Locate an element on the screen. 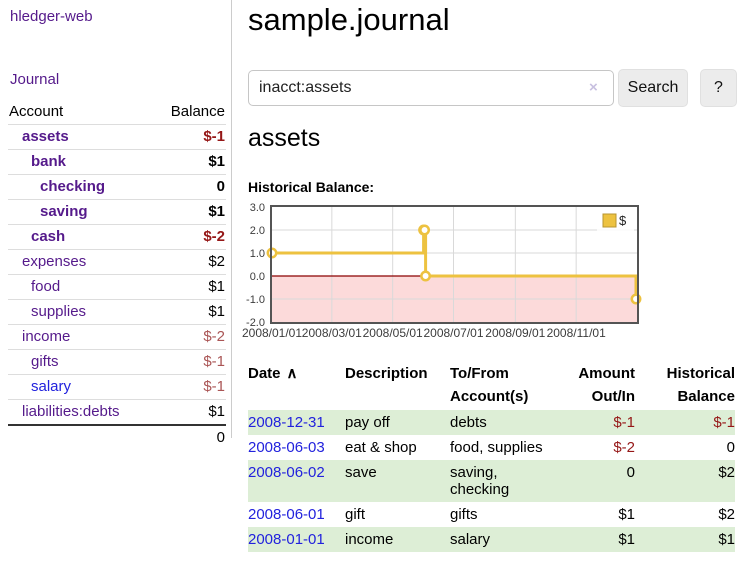 Image resolution: width=742 pixels, height=582 pixels. help-button: ? is located at coordinates (718, 88).